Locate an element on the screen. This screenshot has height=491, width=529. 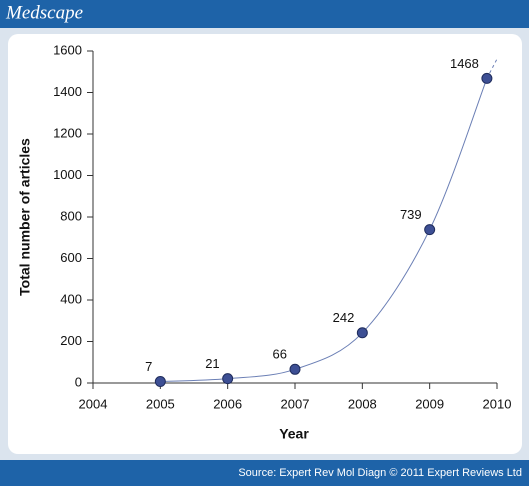
brand: Medscape is located at coordinates (44, 12).